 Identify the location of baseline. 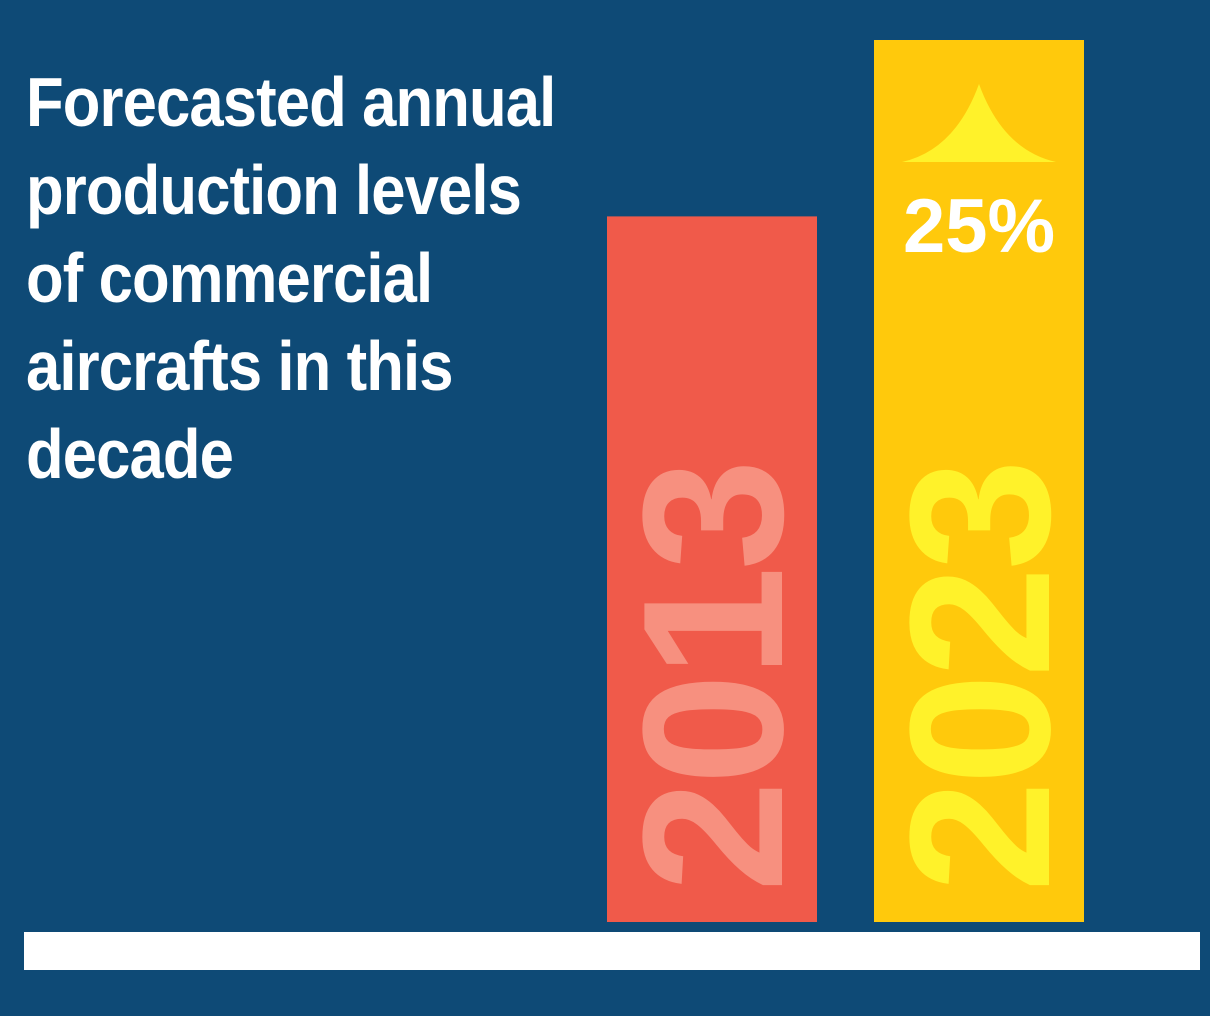
(612, 951).